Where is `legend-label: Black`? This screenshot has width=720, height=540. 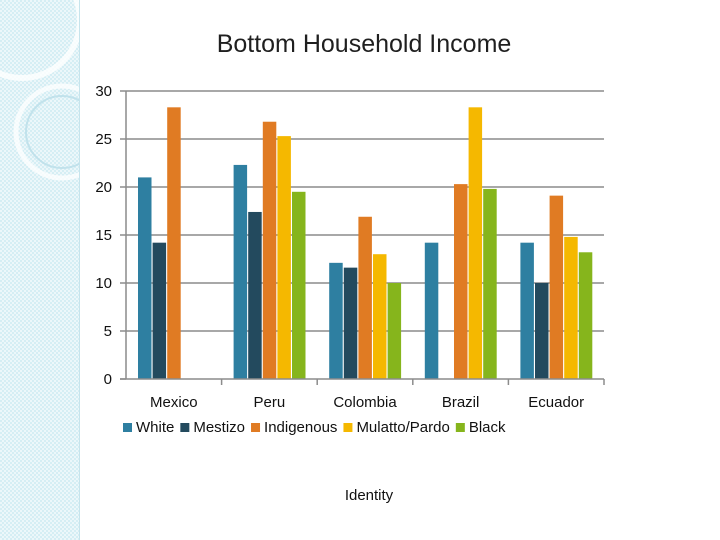 legend-label: Black is located at coordinates (487, 427).